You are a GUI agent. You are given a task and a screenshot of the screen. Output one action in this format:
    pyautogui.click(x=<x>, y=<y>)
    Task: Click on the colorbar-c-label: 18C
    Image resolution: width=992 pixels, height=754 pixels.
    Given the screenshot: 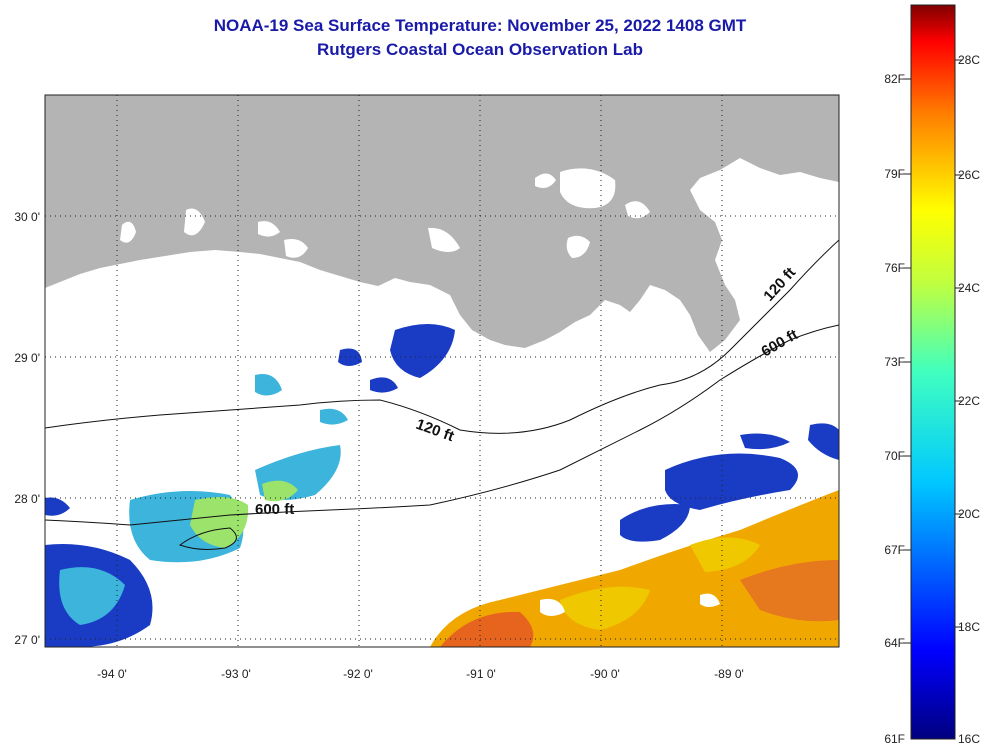 What is the action you would take?
    pyautogui.click(x=969, y=627)
    